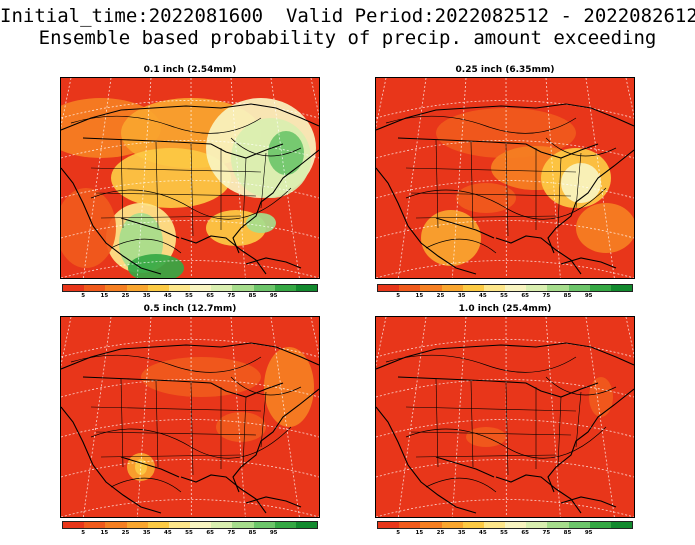  I want to click on colorbar-label: 75, so click(231, 296).